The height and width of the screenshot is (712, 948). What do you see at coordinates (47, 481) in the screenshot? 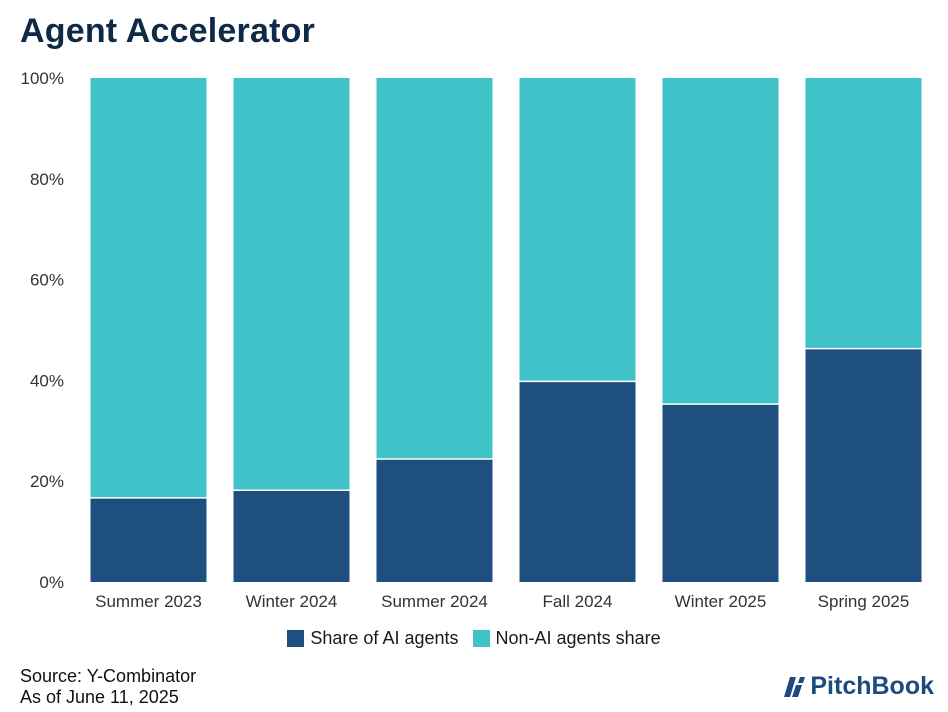
I see `y-tick-label: 20%` at bounding box center [47, 481].